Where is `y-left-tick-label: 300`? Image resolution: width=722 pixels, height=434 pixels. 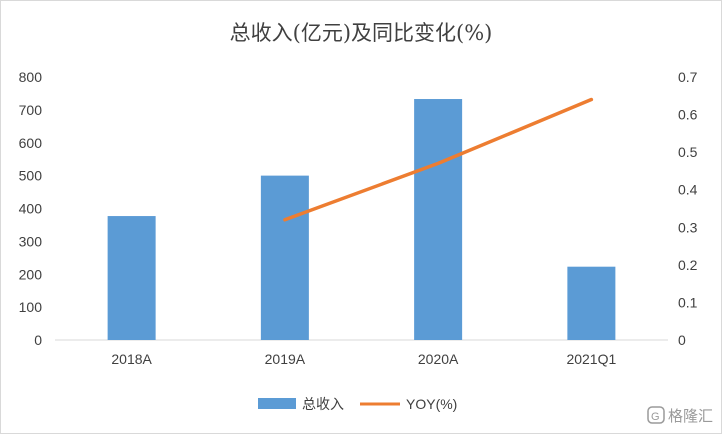 y-left-tick-label: 300 is located at coordinates (31, 241).